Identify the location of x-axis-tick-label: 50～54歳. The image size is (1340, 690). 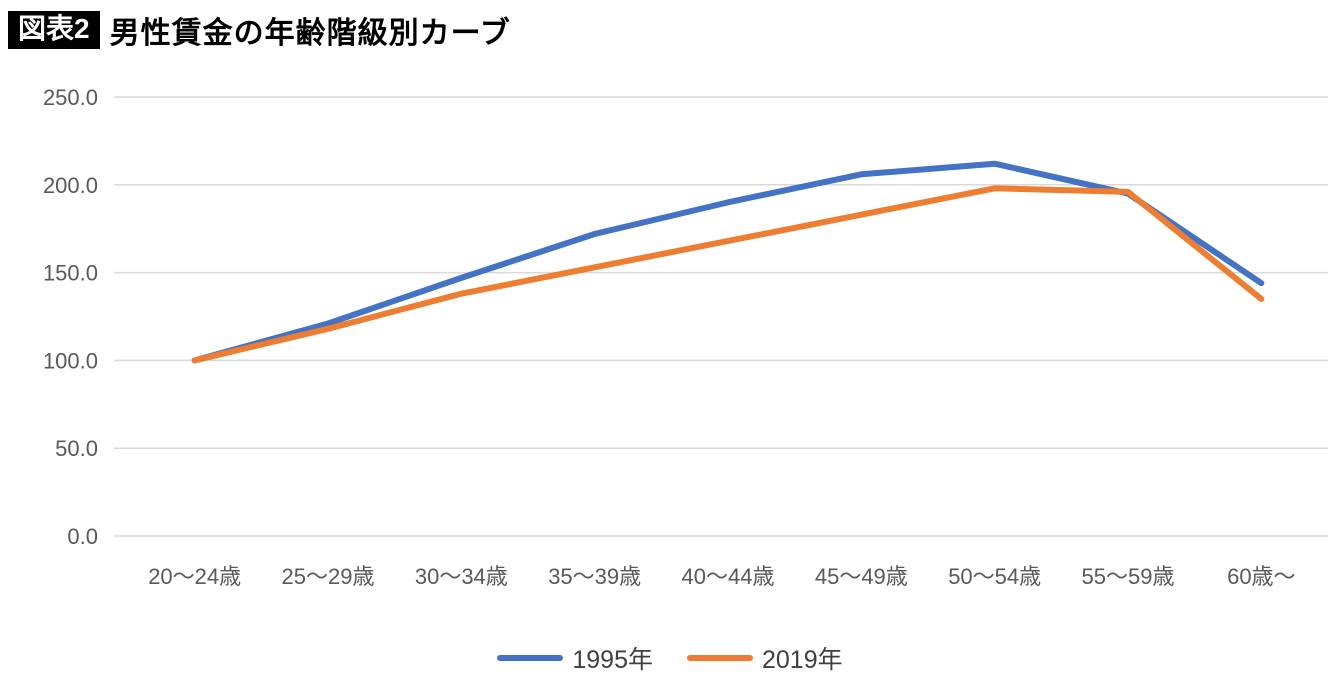
(994, 576).